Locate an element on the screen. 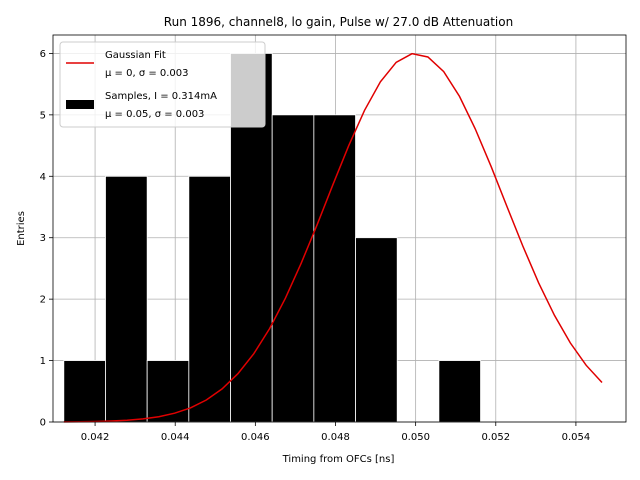 This screenshot has height=480, width=640. y-tick-label: 0 is located at coordinates (43, 423).